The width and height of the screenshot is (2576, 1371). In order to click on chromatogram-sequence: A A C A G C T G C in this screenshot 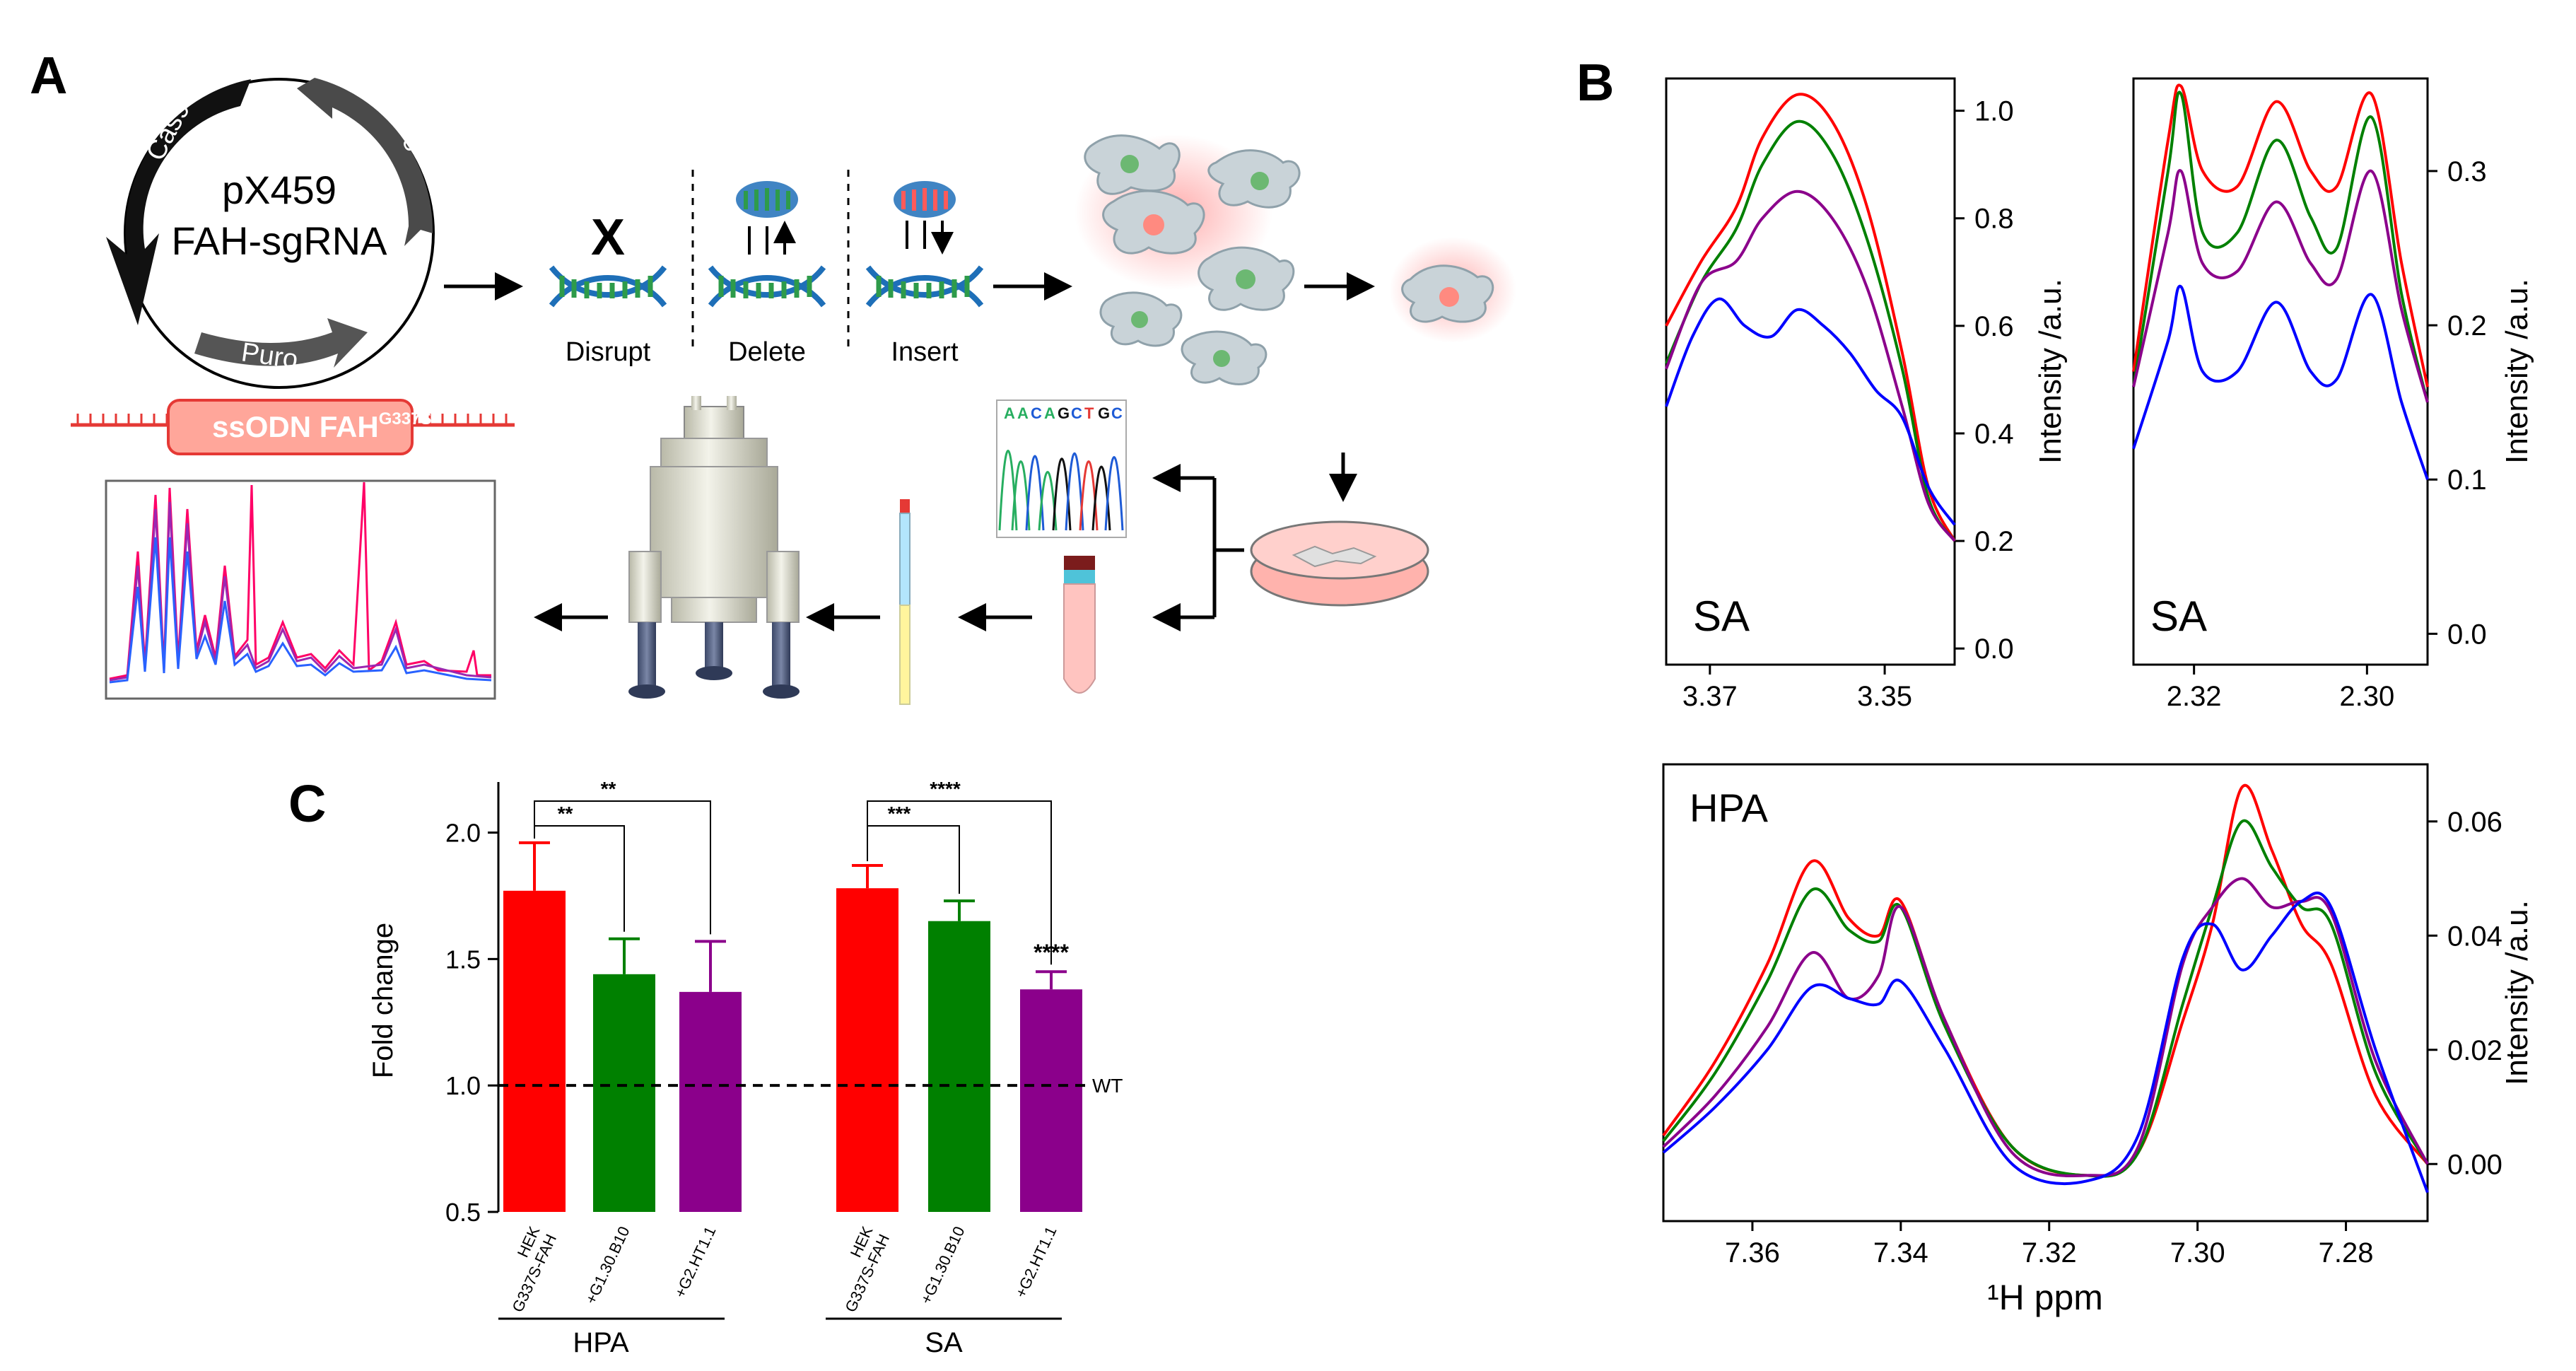, I will do `click(1064, 413)`.